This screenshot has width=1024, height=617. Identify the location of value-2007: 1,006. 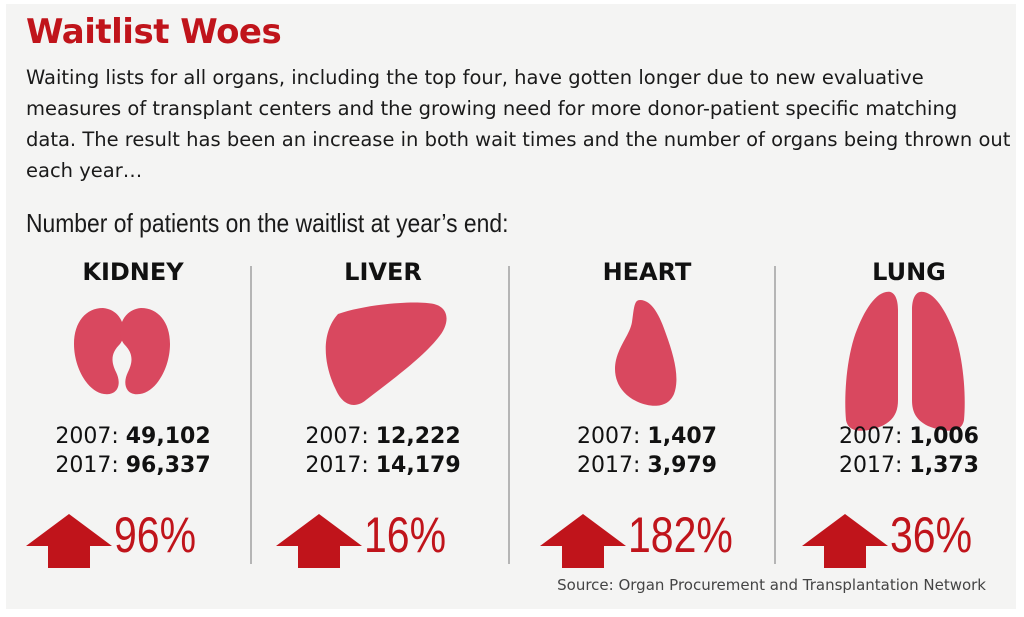
(944, 436).